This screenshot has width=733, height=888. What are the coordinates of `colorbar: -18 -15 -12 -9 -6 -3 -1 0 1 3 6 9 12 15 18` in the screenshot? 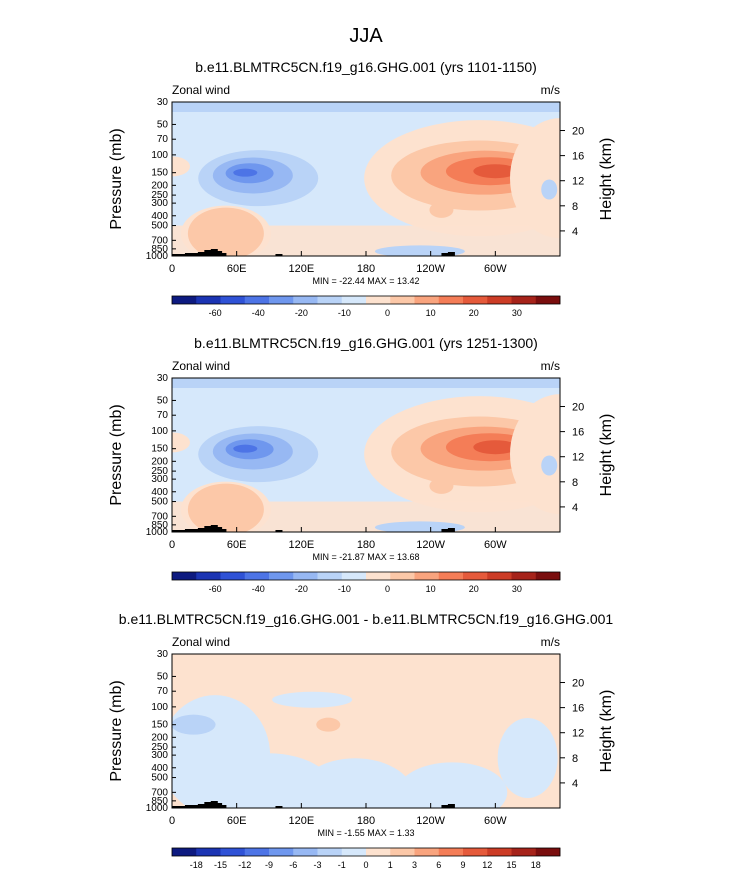 It's located at (366, 858).